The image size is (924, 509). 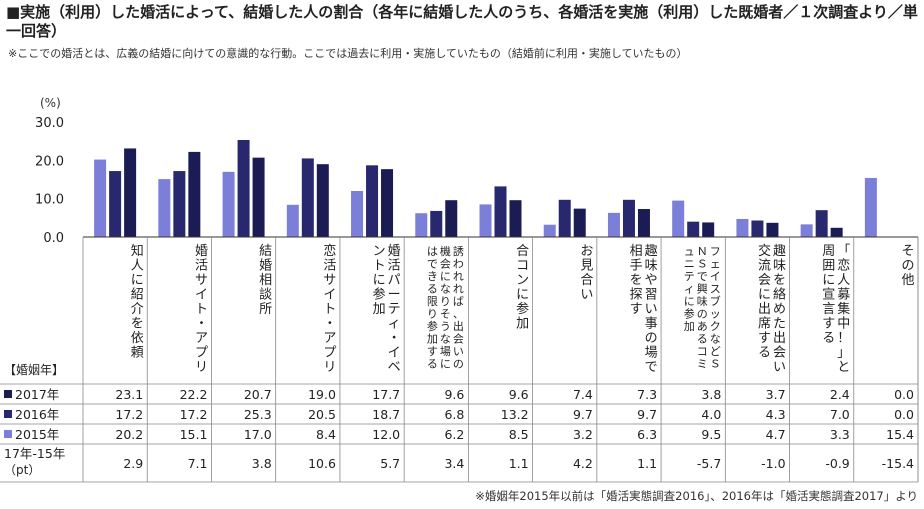 What do you see at coordinates (258, 394) in the screenshot?
I see `table-cell: 20.7` at bounding box center [258, 394].